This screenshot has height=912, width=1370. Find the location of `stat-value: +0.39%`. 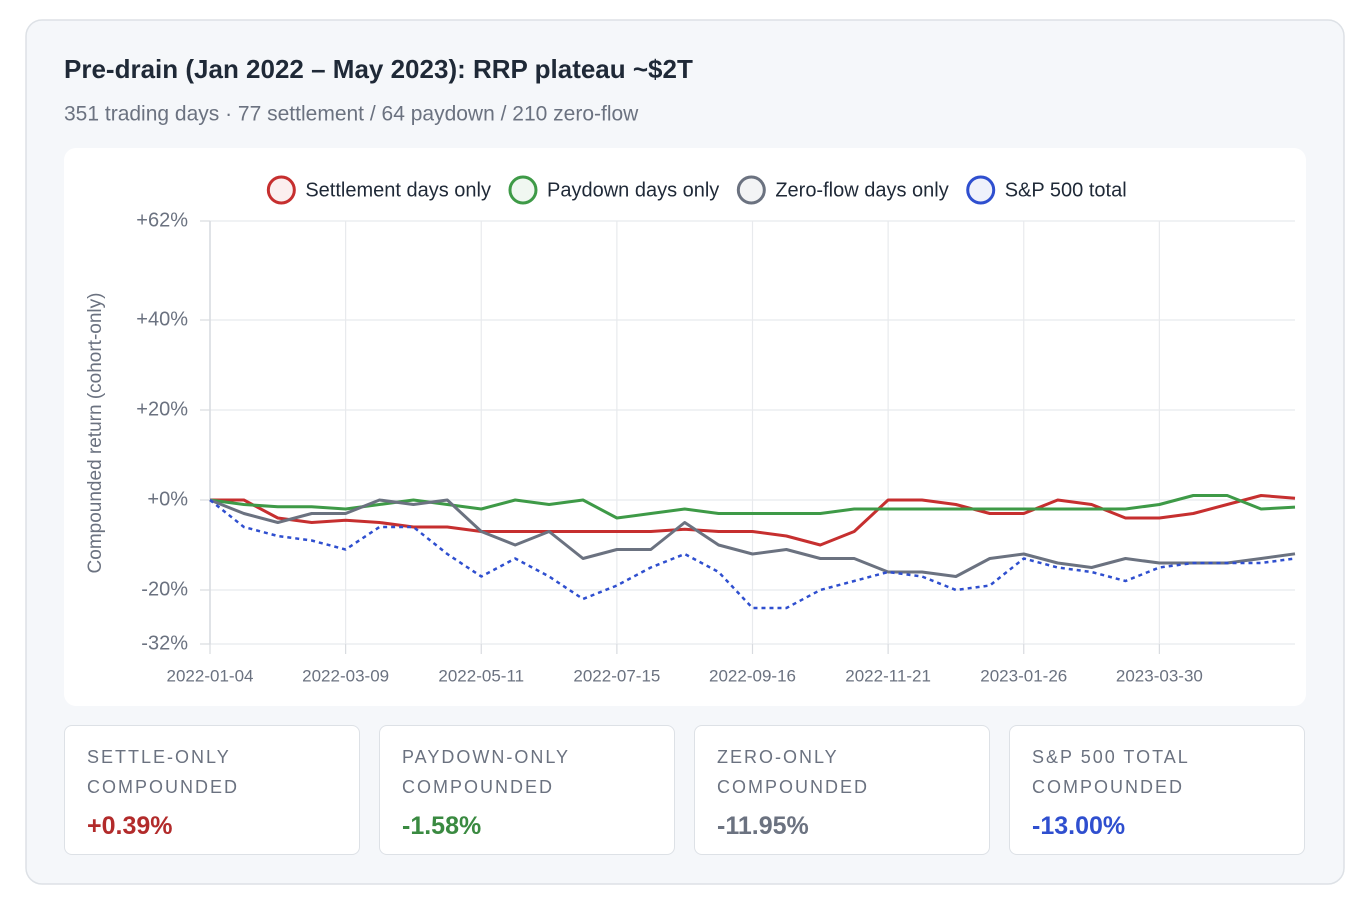

stat-value: +0.39% is located at coordinates (130, 826).